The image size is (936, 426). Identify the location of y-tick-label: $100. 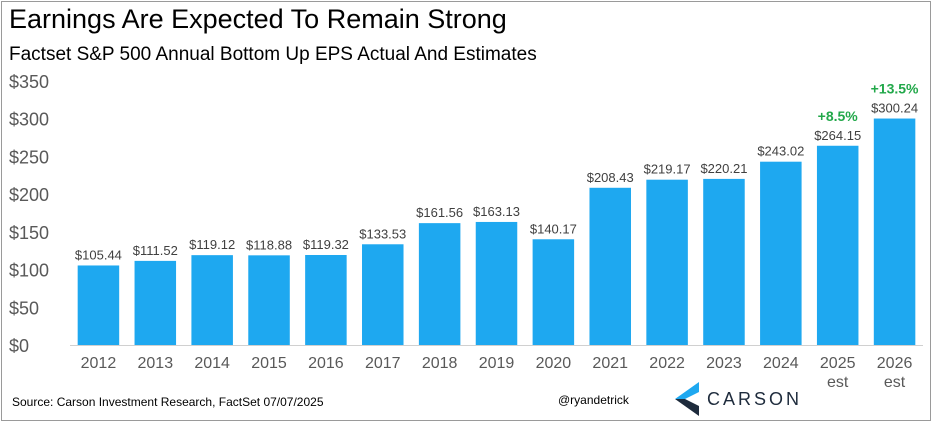
(29, 271).